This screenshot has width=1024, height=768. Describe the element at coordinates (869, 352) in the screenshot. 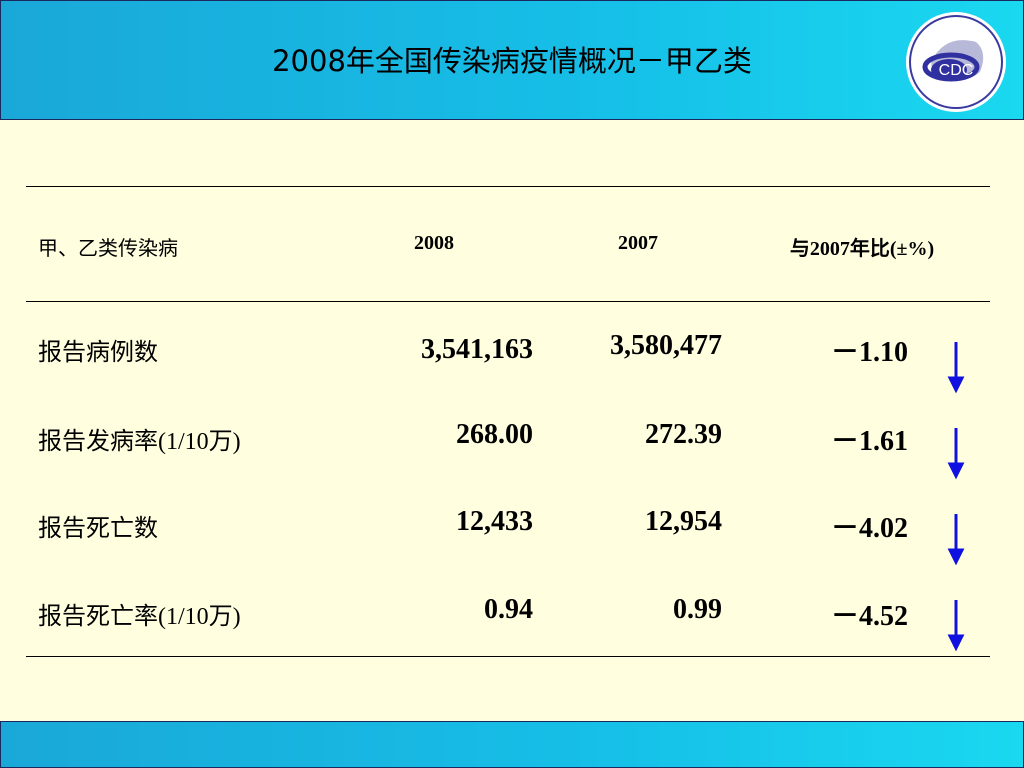

I see `table-value: －1.10` at that location.